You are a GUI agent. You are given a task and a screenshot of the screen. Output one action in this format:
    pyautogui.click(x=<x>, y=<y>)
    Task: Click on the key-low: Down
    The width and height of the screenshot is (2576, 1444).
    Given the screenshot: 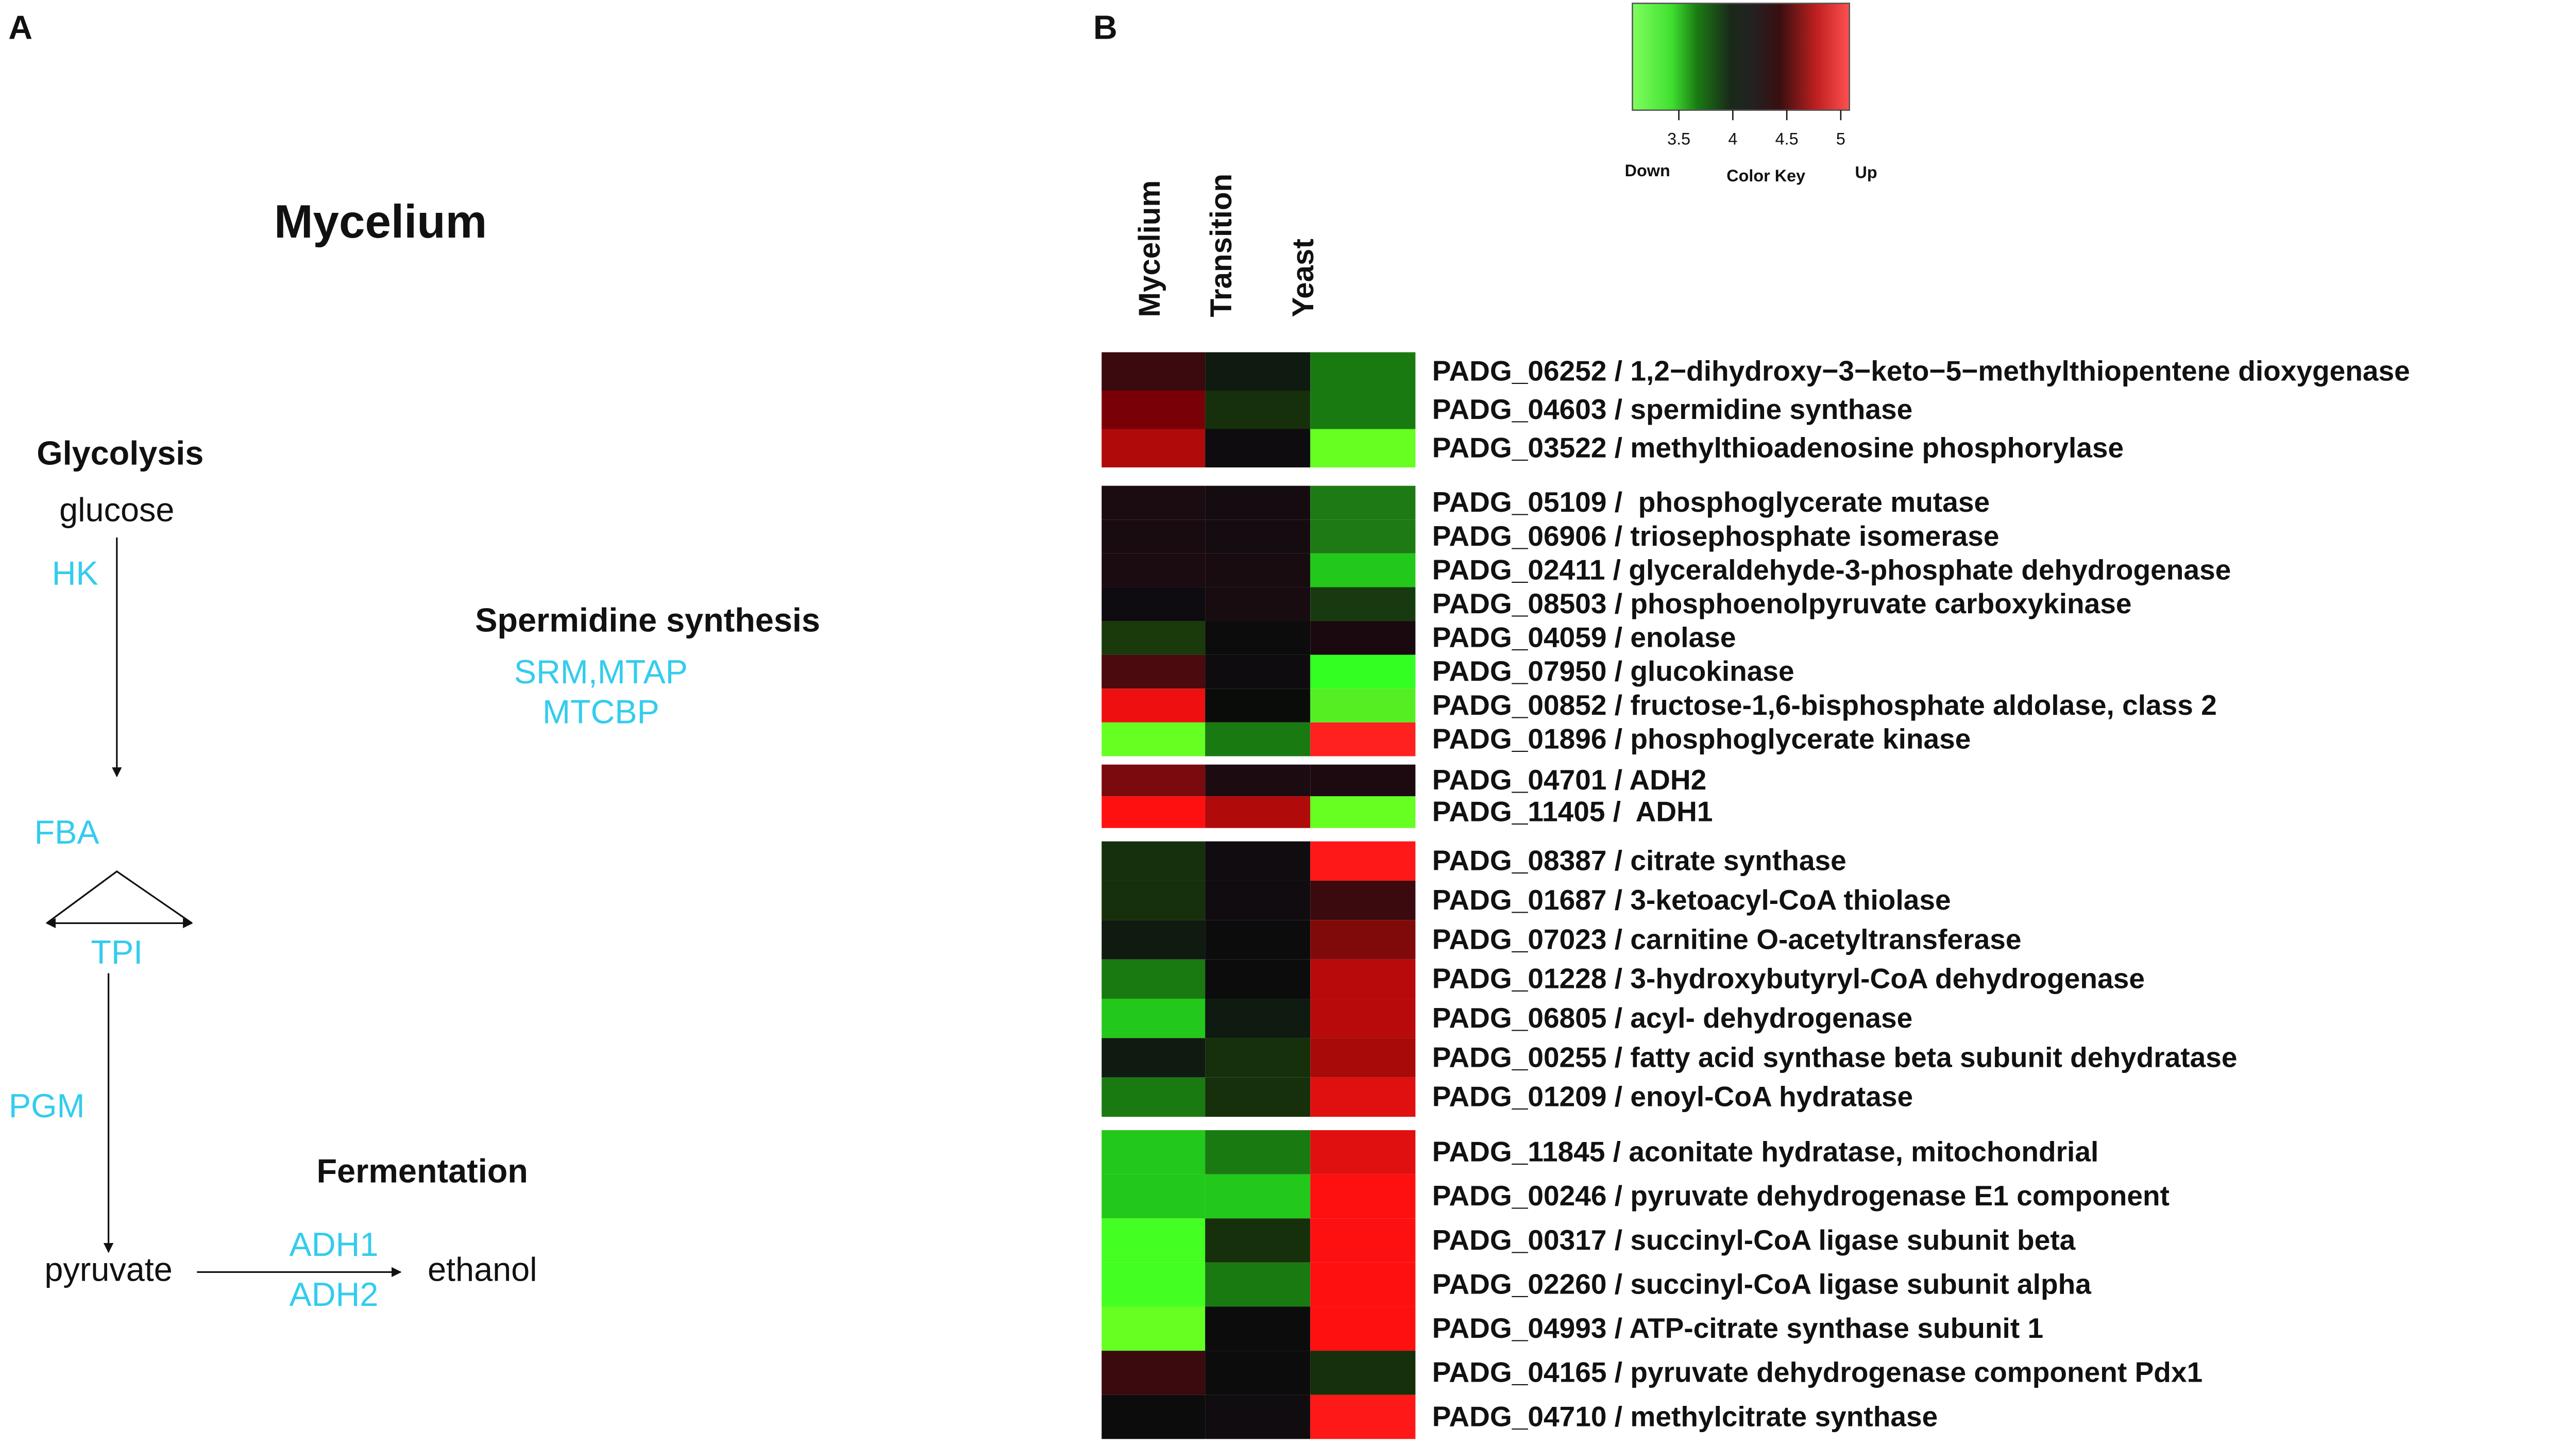 What is the action you would take?
    pyautogui.click(x=1647, y=170)
    